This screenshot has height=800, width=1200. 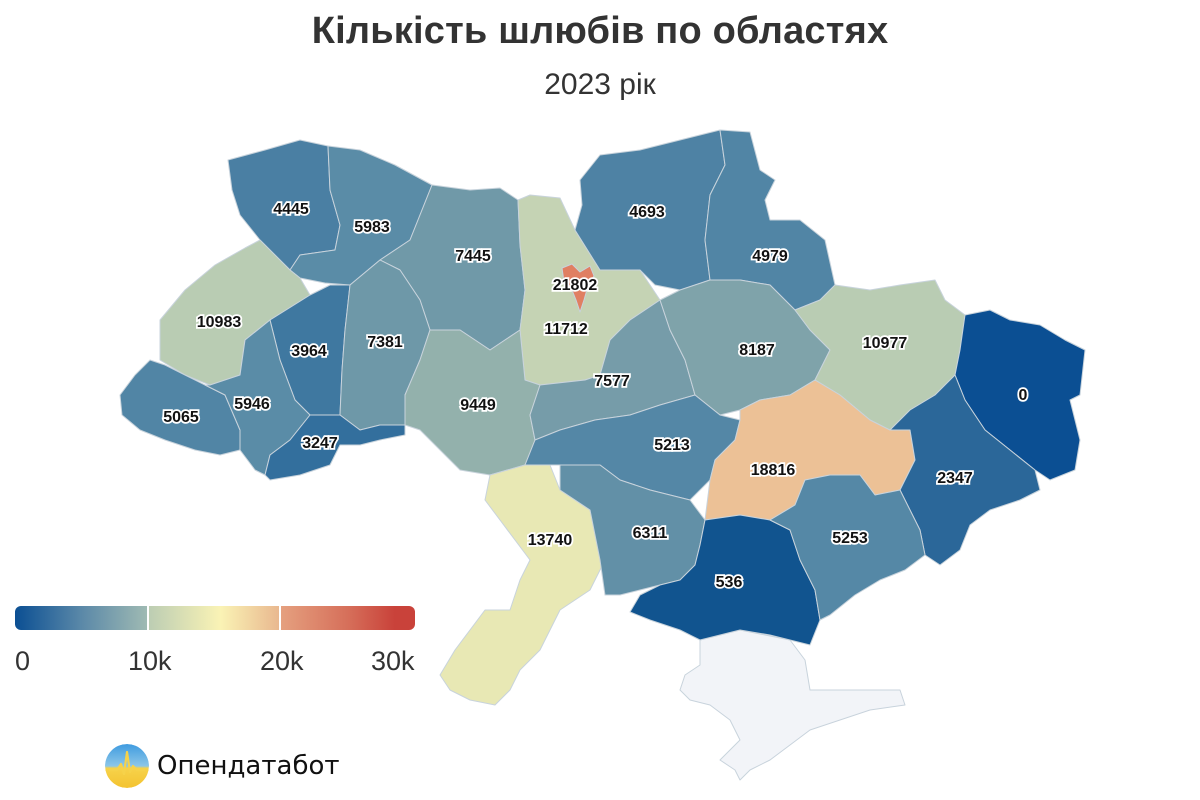 I want to click on label-kherson: 536, so click(x=729, y=582).